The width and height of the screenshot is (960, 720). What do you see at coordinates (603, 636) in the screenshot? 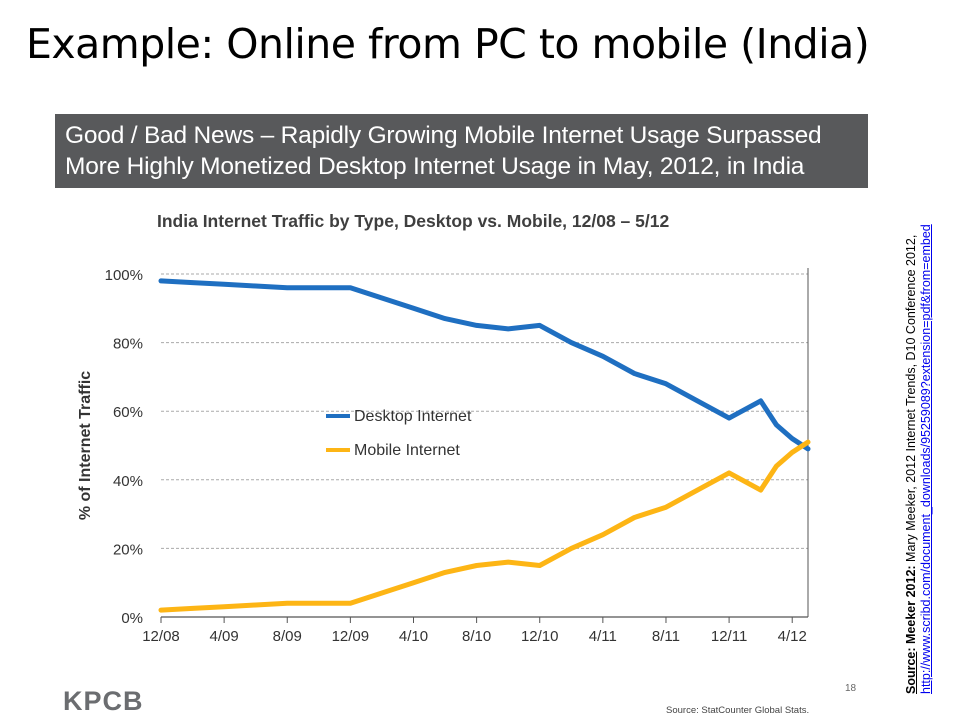
I see `x-tick-label: 4/11` at bounding box center [603, 636].